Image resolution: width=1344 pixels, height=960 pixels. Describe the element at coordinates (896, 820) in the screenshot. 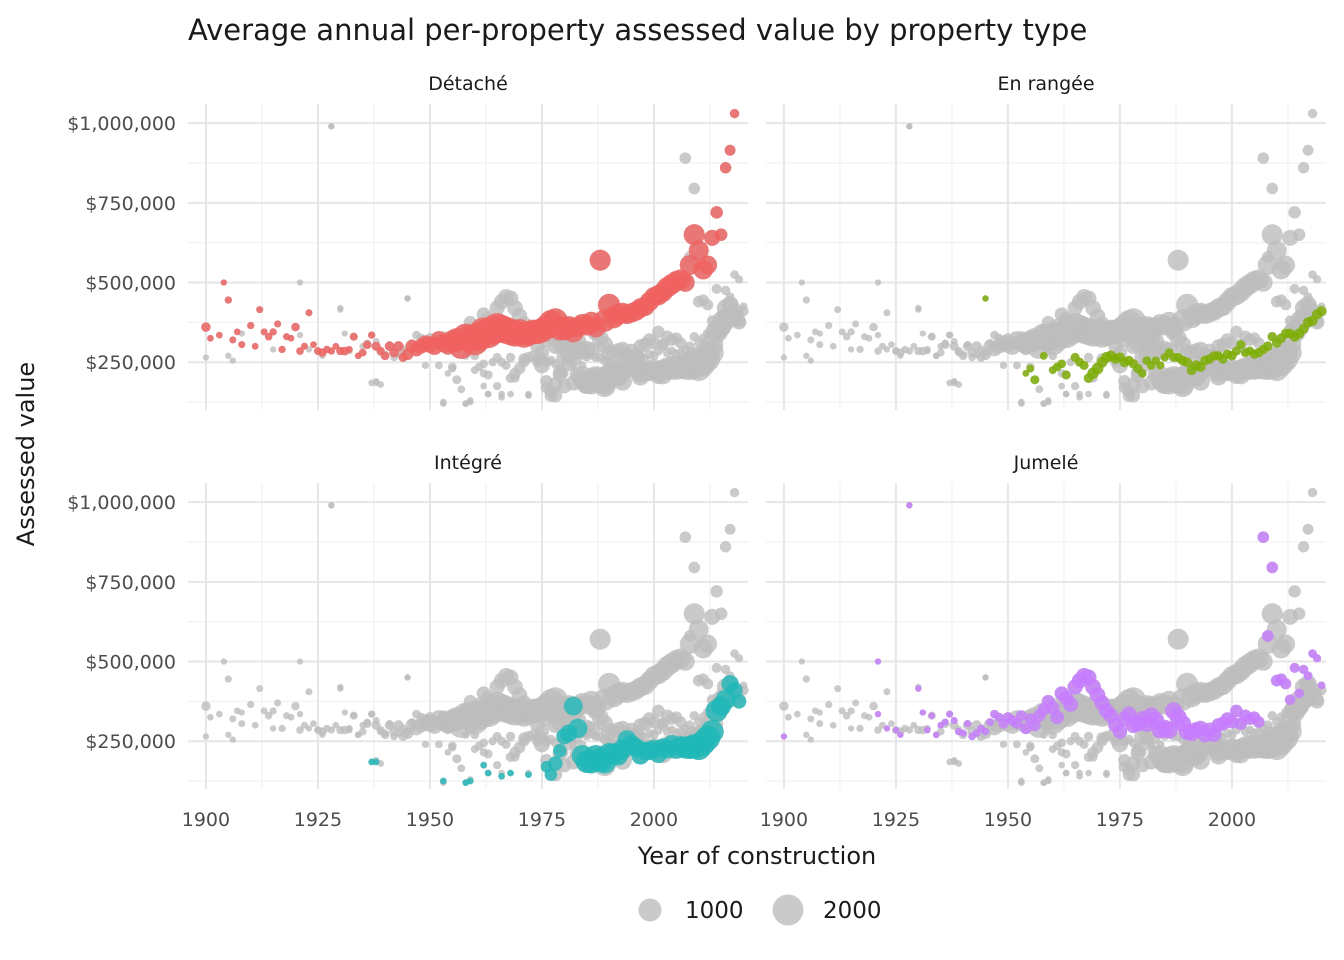

I see `x-tick-label: 1925` at that location.